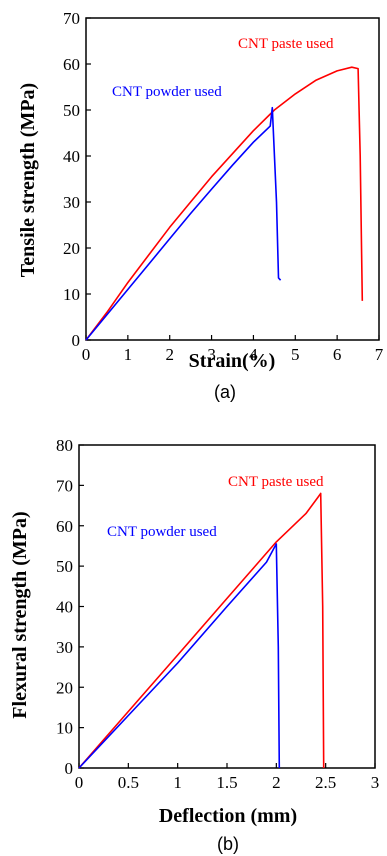 Image resolution: width=387 pixels, height=856 pixels. I want to click on chart-b-y-tick-label: 80, so click(64, 445).